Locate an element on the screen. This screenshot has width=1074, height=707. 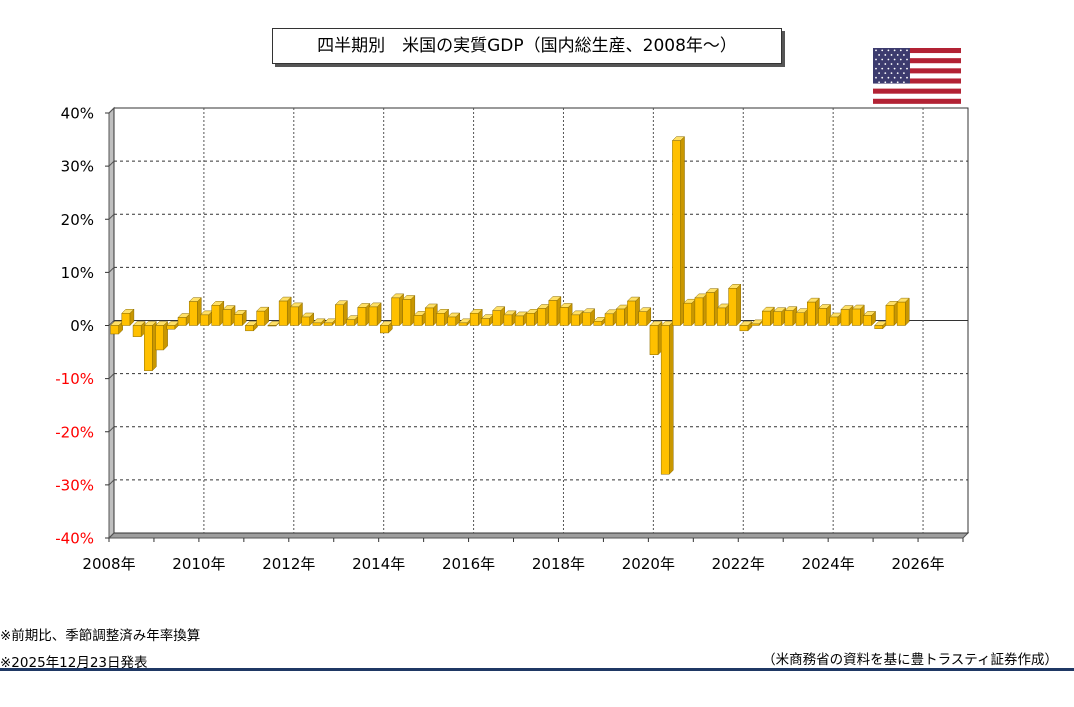
x-tick-label: 2020年 is located at coordinates (648, 564).